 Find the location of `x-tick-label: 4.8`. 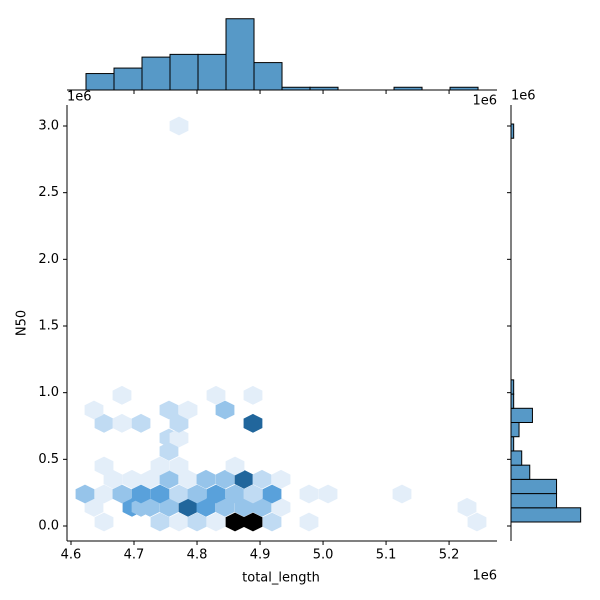

x-tick-label: 4.8 is located at coordinates (197, 555).